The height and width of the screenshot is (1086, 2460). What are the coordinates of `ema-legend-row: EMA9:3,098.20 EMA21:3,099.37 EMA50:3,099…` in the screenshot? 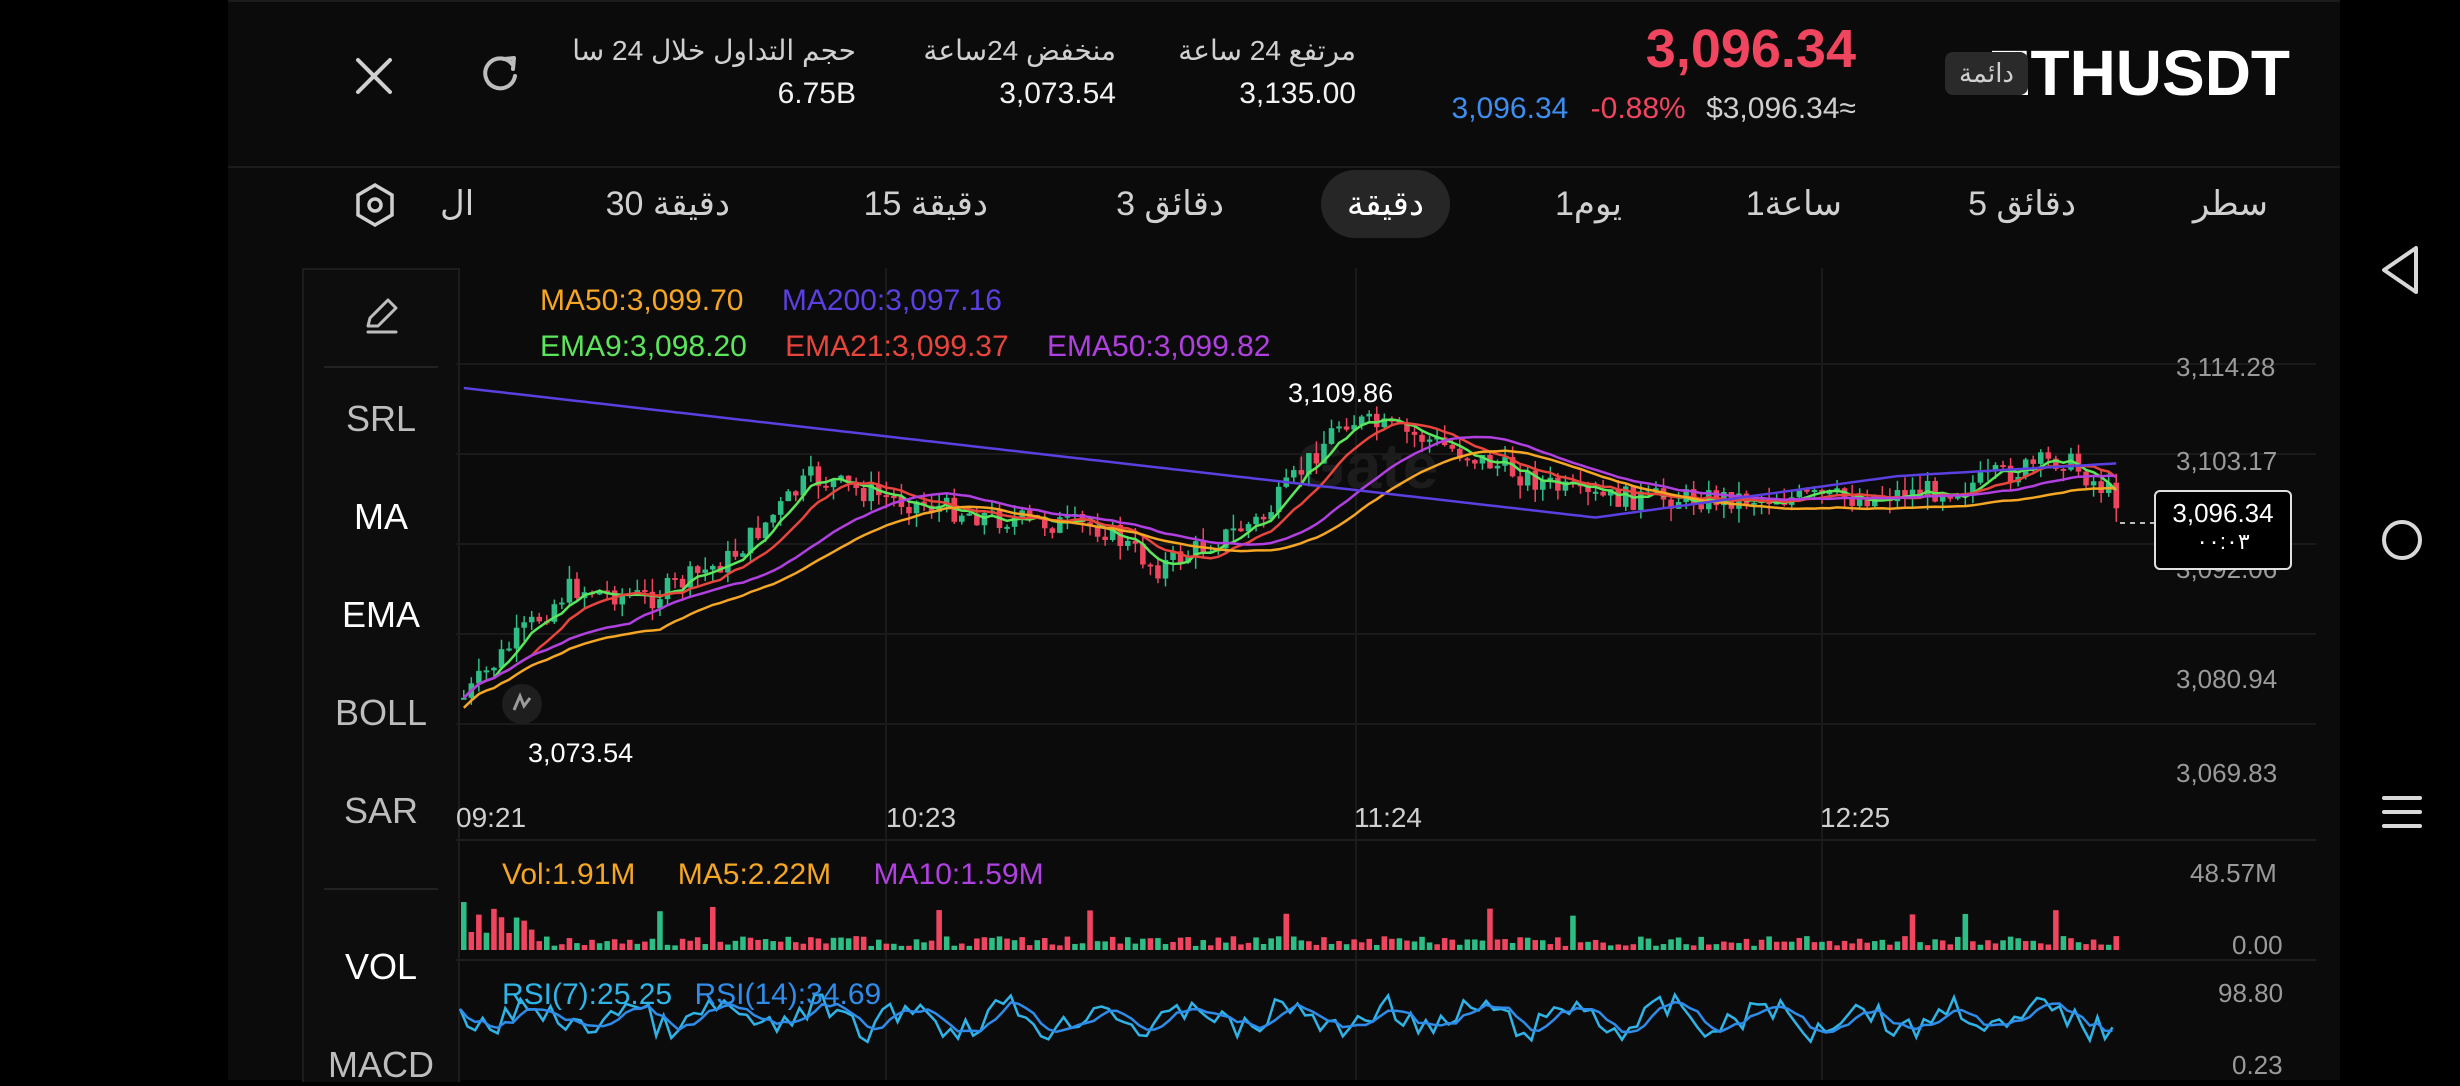 It's located at (905, 347).